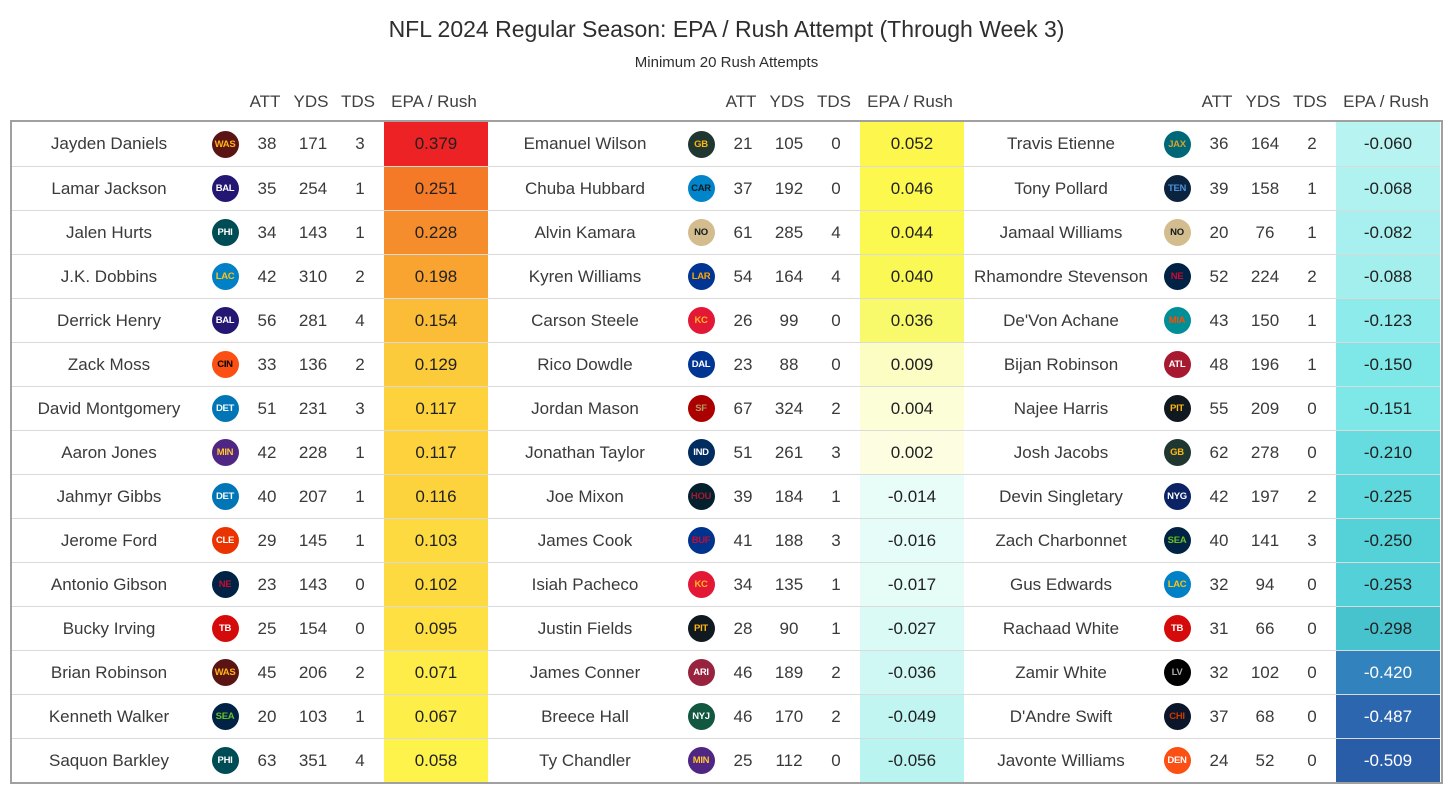 The image size is (1453, 793). Describe the element at coordinates (109, 672) in the screenshot. I see `player-name: Brian Robinson` at that location.